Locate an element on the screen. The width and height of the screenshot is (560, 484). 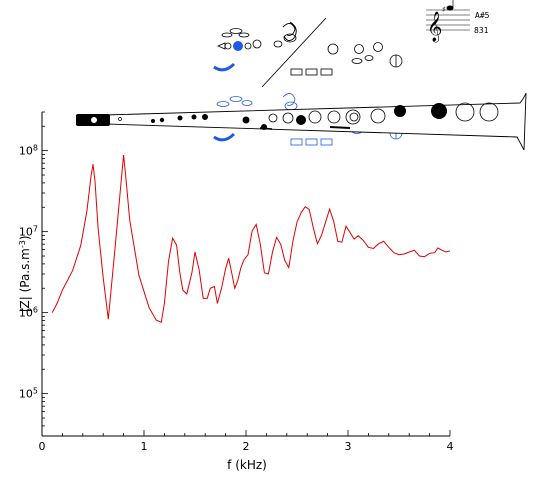
staff-notation: 𝄞 ♯ A#5 831 is located at coordinates (458, 21).